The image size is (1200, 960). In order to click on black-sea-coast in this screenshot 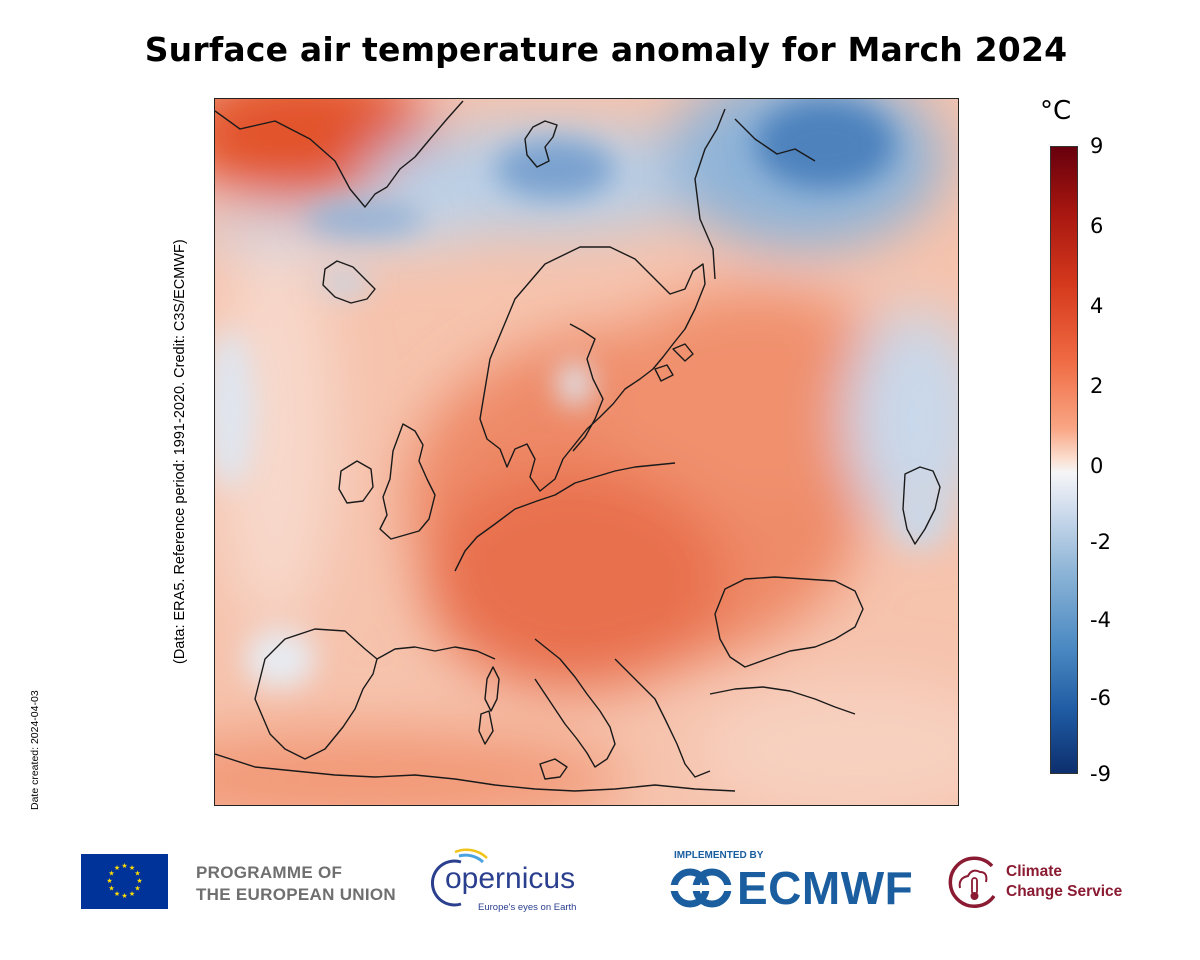, I will do `click(789, 622)`.